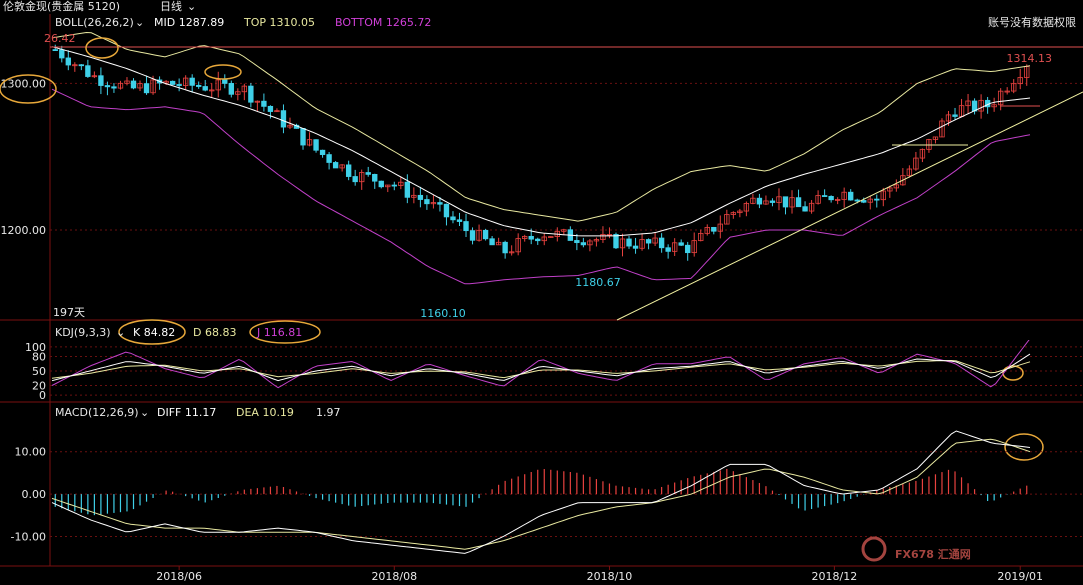  I want to click on kdj-y-tick-label: 20, so click(39, 386).